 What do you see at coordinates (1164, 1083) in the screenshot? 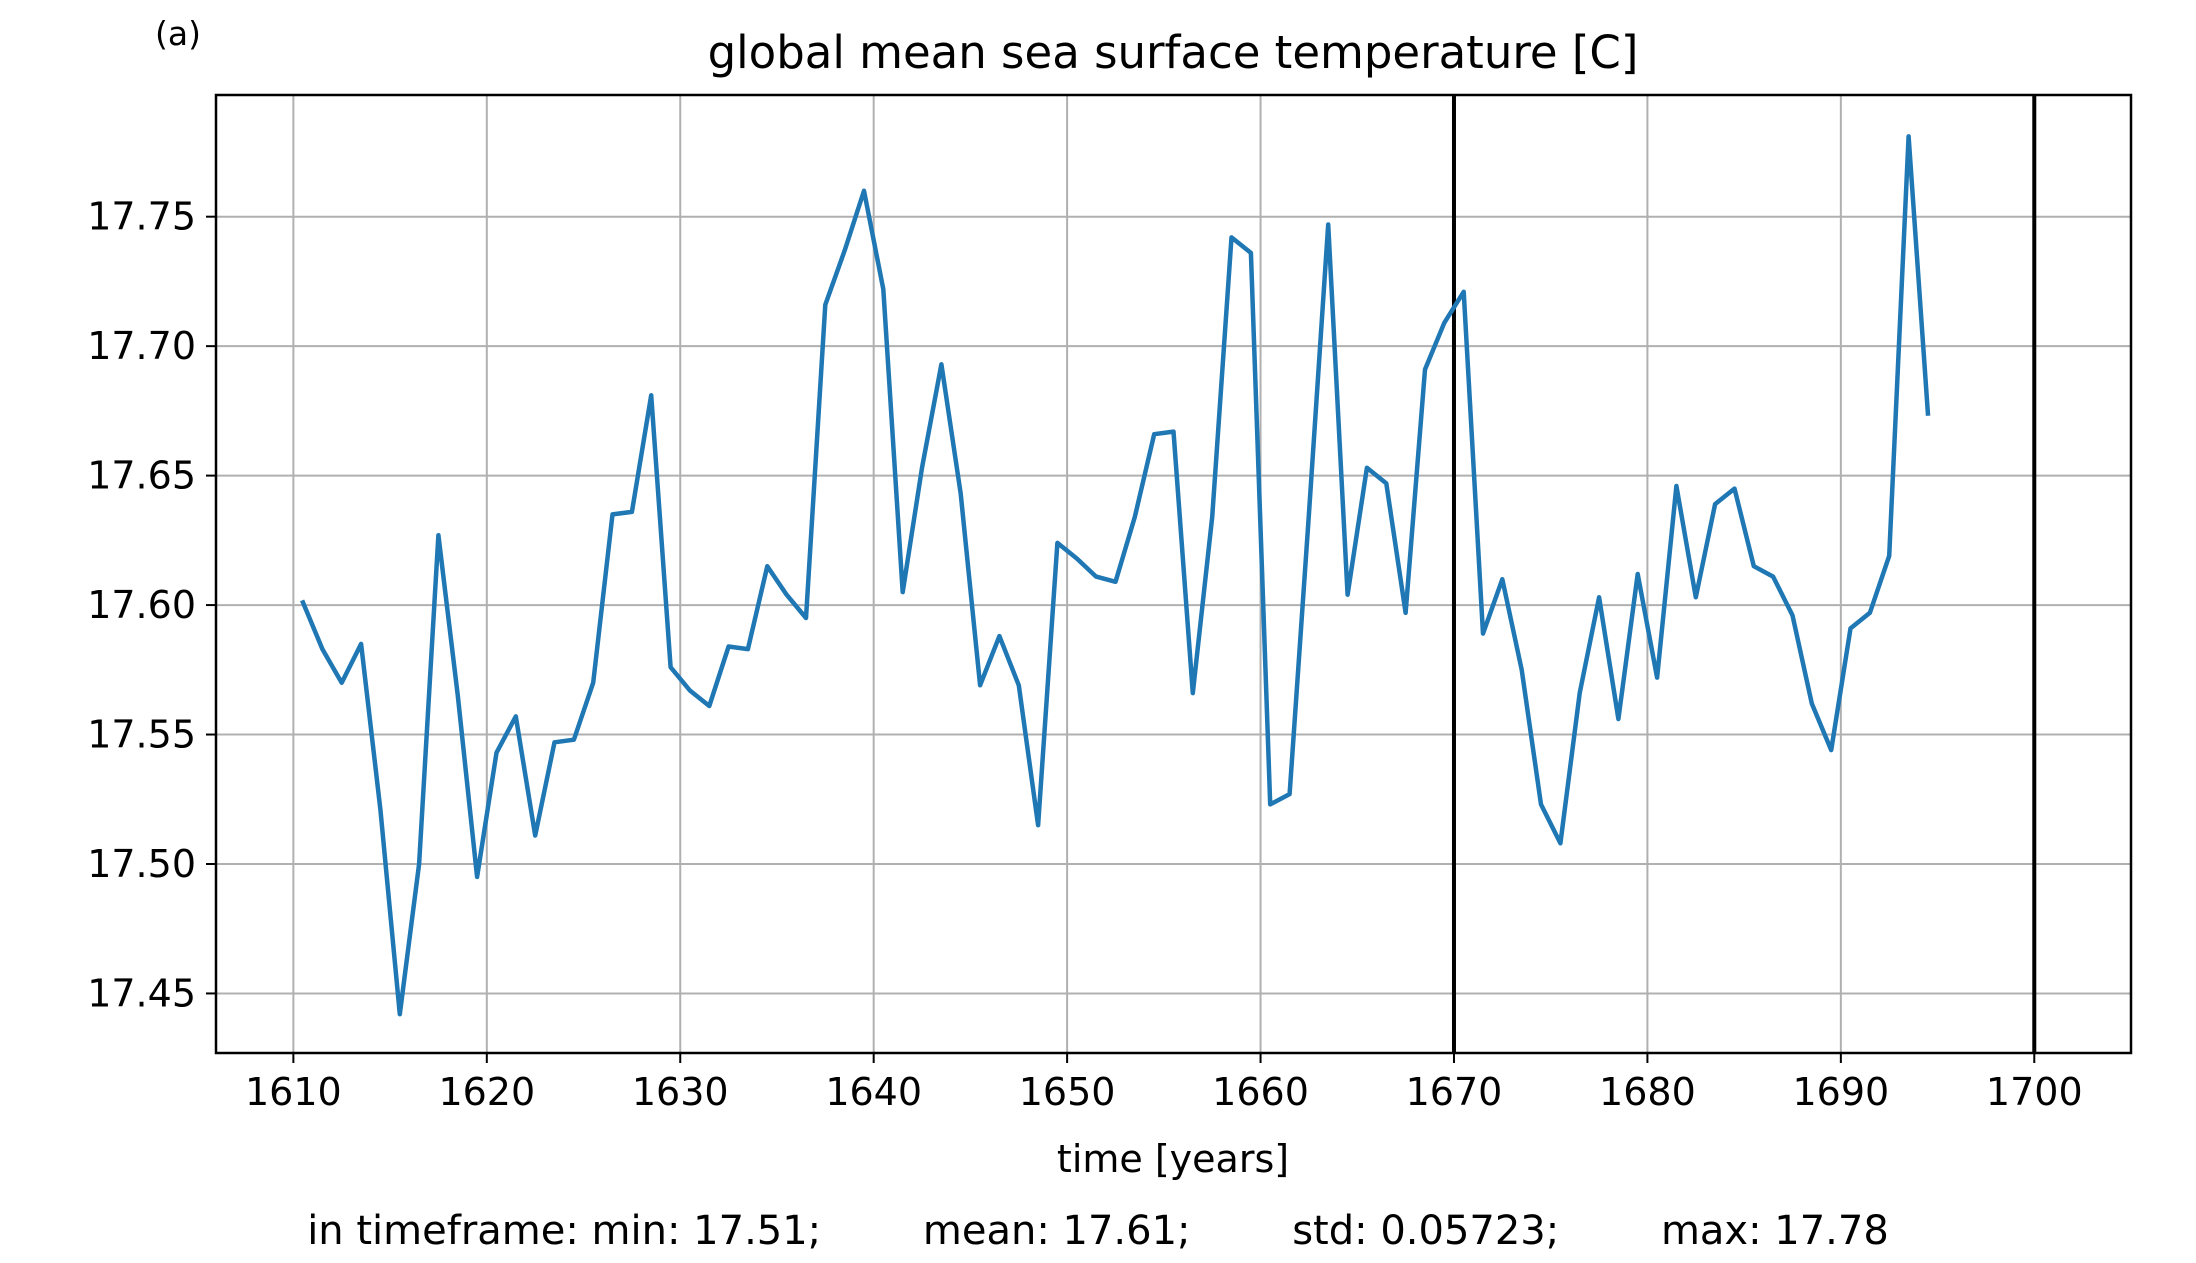
I see `x-axis-ticks: 1610 1620 1630 1640 1650 1660 1670 1680 1690 1700` at bounding box center [1164, 1083].